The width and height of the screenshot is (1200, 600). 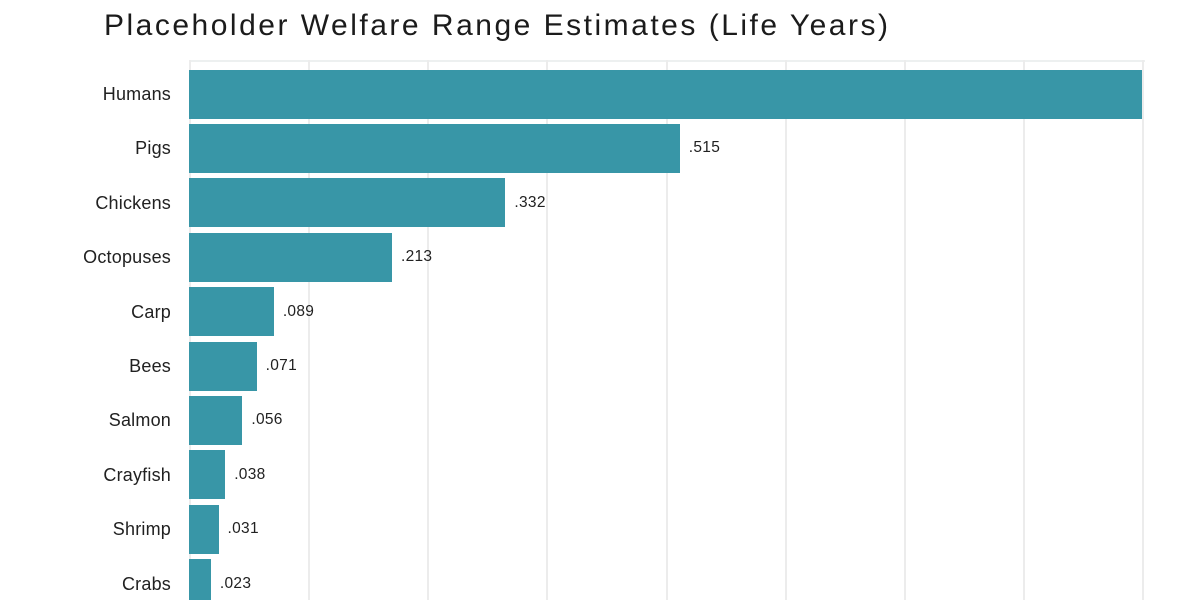 What do you see at coordinates (133, 202) in the screenshot?
I see `category-label: Chickens` at bounding box center [133, 202].